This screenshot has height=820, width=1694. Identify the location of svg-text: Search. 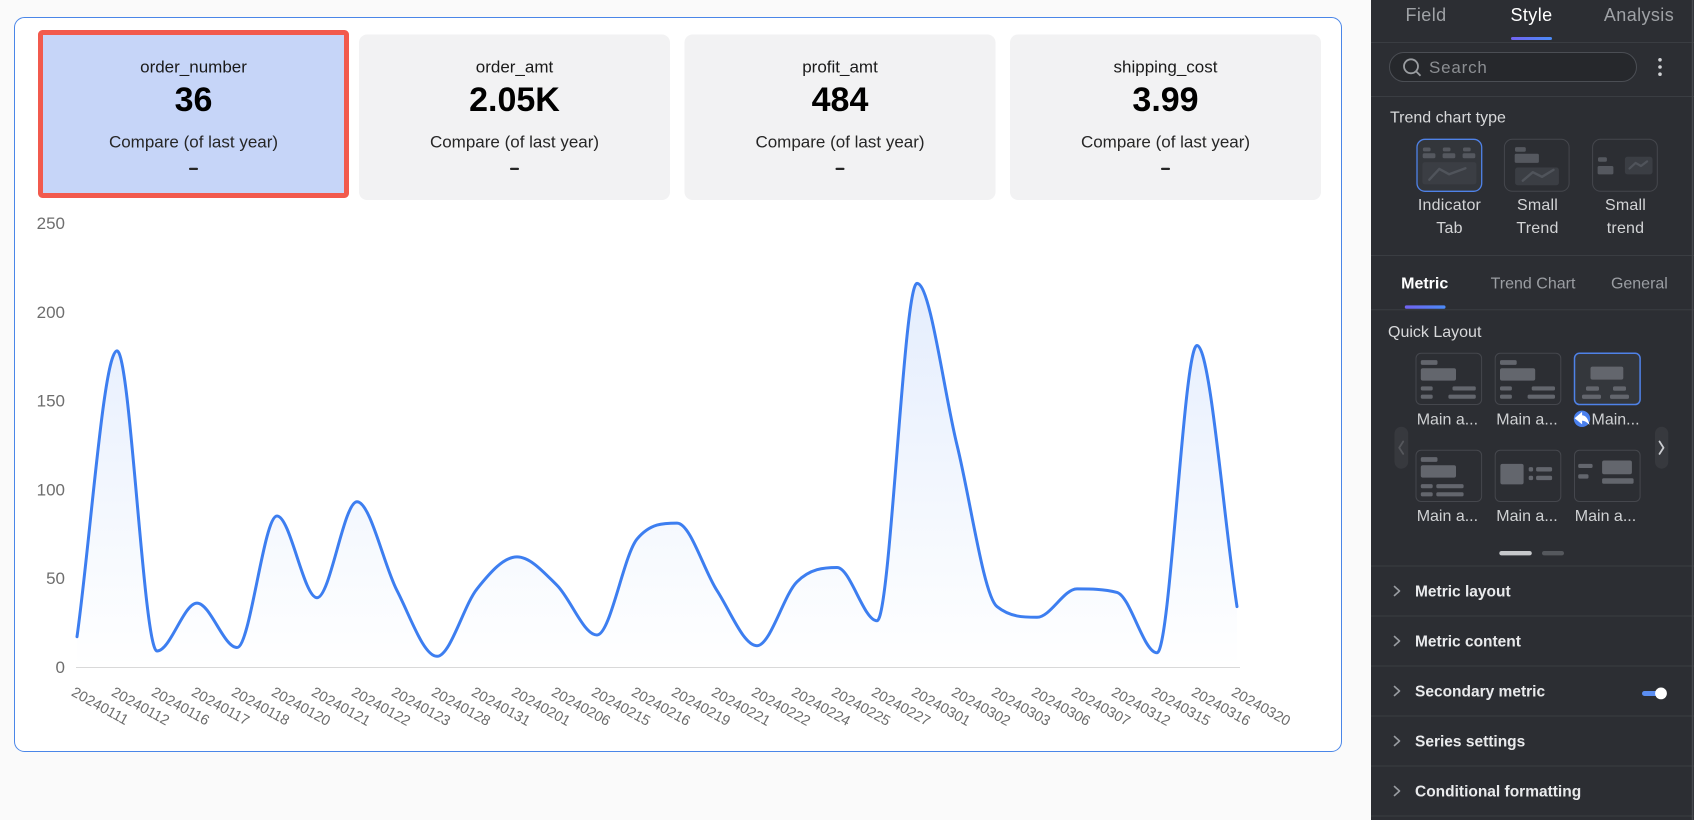
(1458, 67).